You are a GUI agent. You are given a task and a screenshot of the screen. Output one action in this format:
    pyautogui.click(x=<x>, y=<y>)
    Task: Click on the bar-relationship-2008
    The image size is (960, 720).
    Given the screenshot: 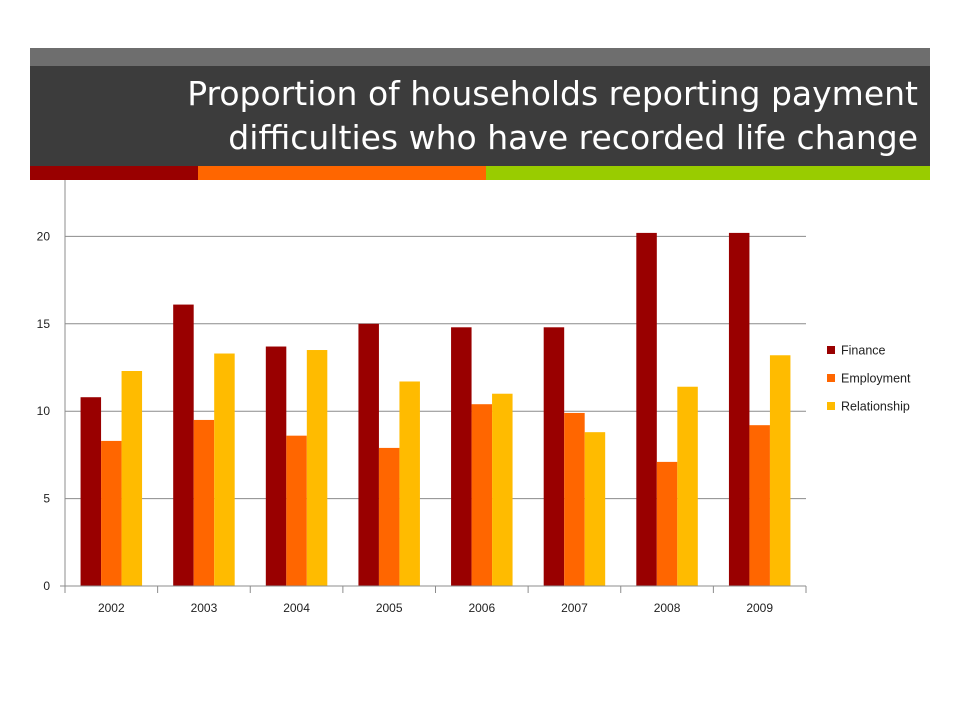 What is the action you would take?
    pyautogui.click(x=687, y=486)
    